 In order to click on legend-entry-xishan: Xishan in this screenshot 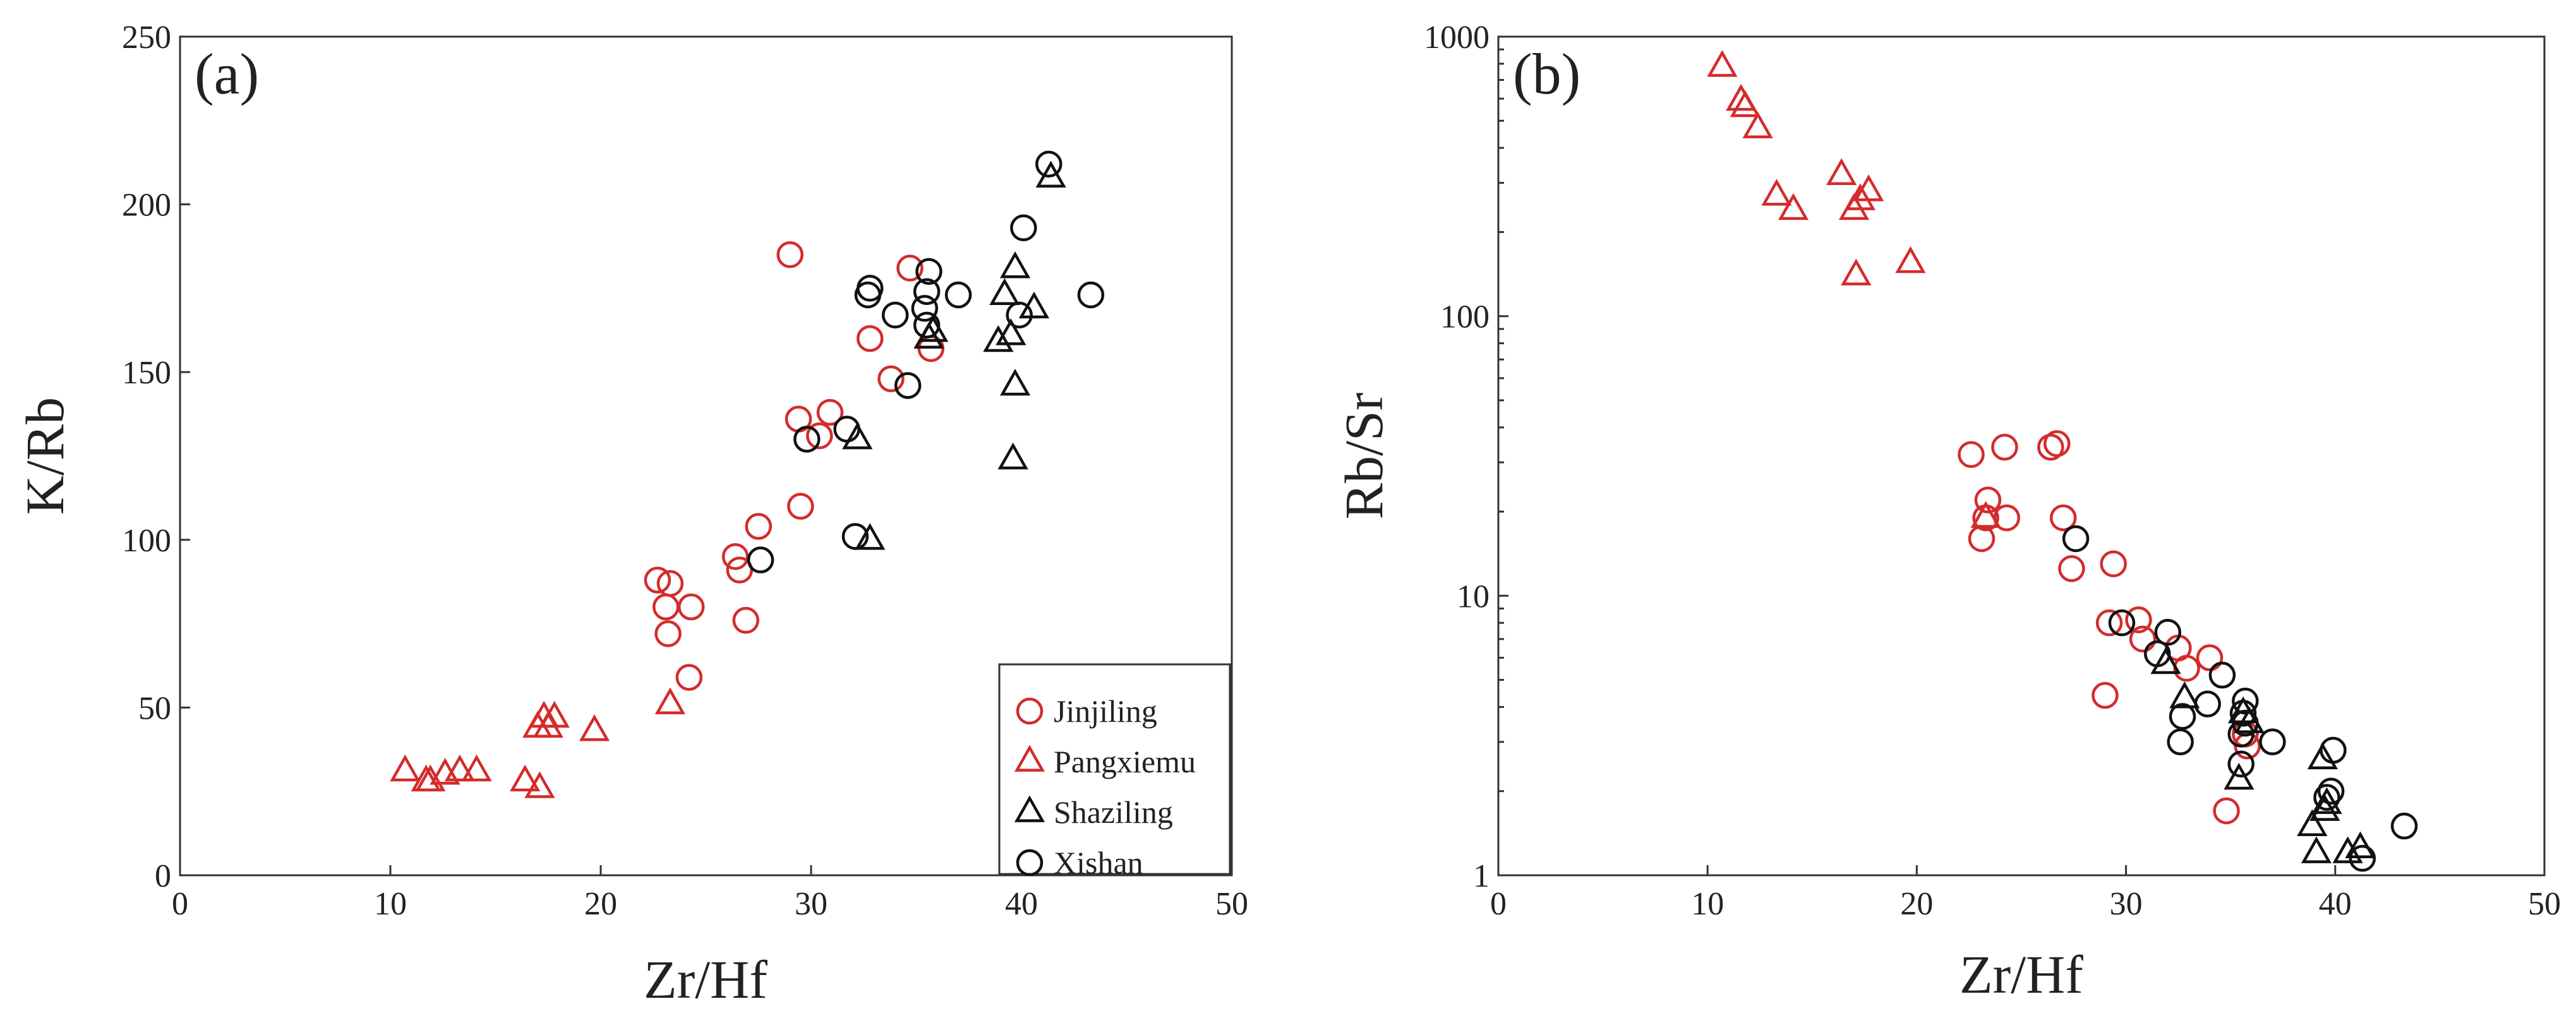, I will do `click(1079, 862)`.